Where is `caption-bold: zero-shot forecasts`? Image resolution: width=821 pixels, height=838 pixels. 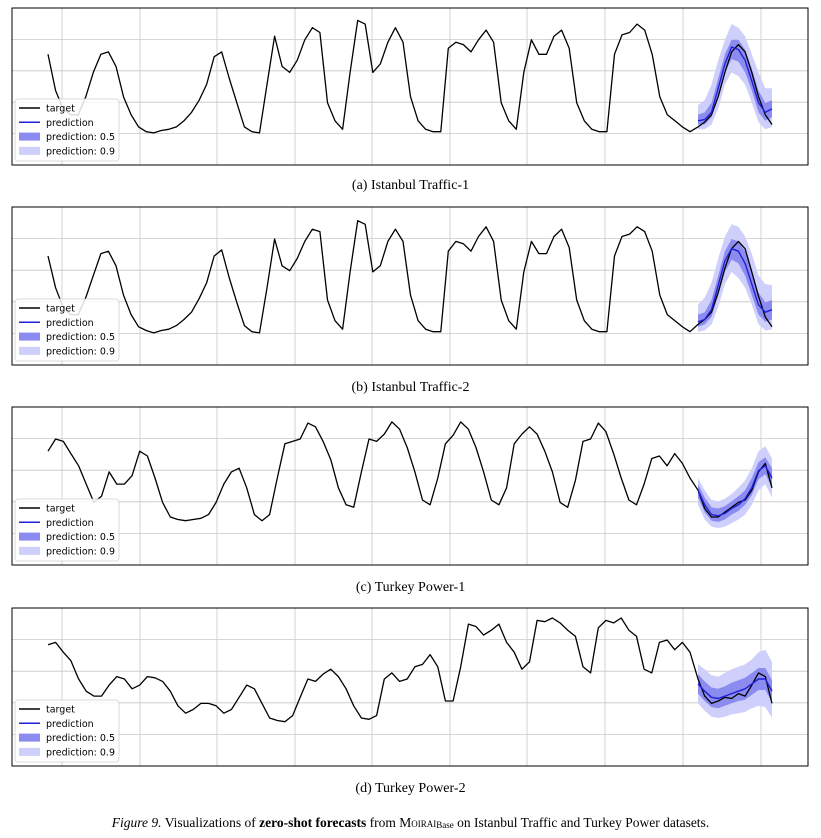 caption-bold: zero-shot forecasts is located at coordinates (313, 822).